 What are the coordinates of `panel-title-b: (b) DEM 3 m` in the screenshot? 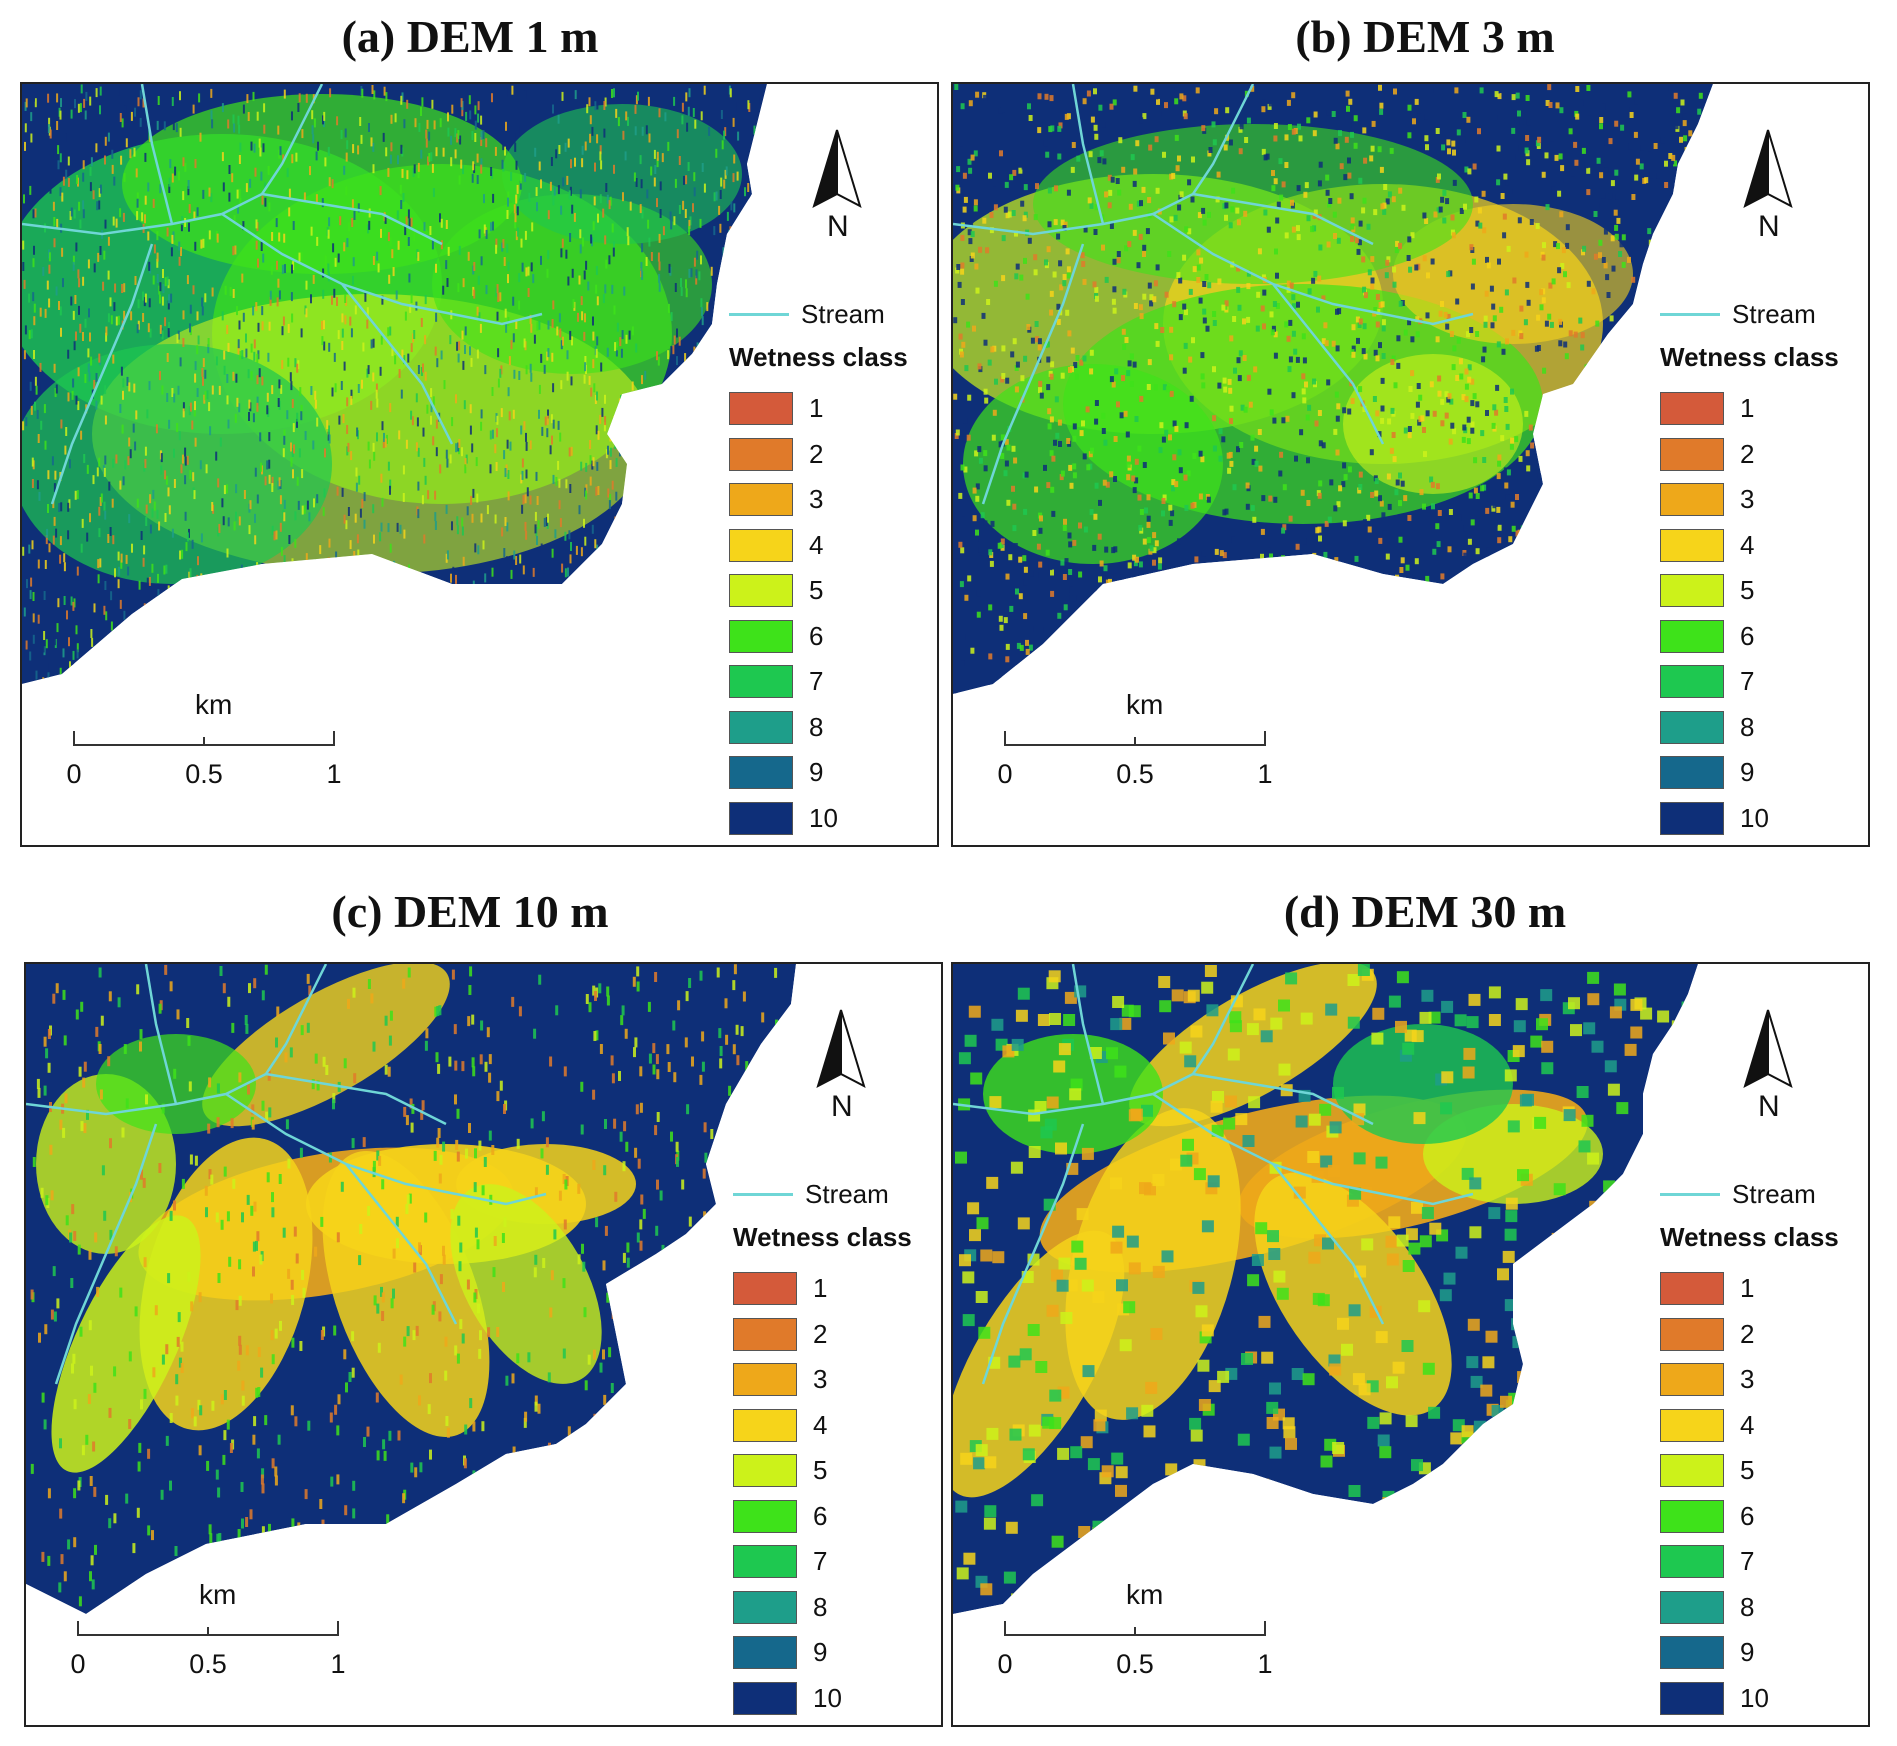 It's located at (1425, 36).